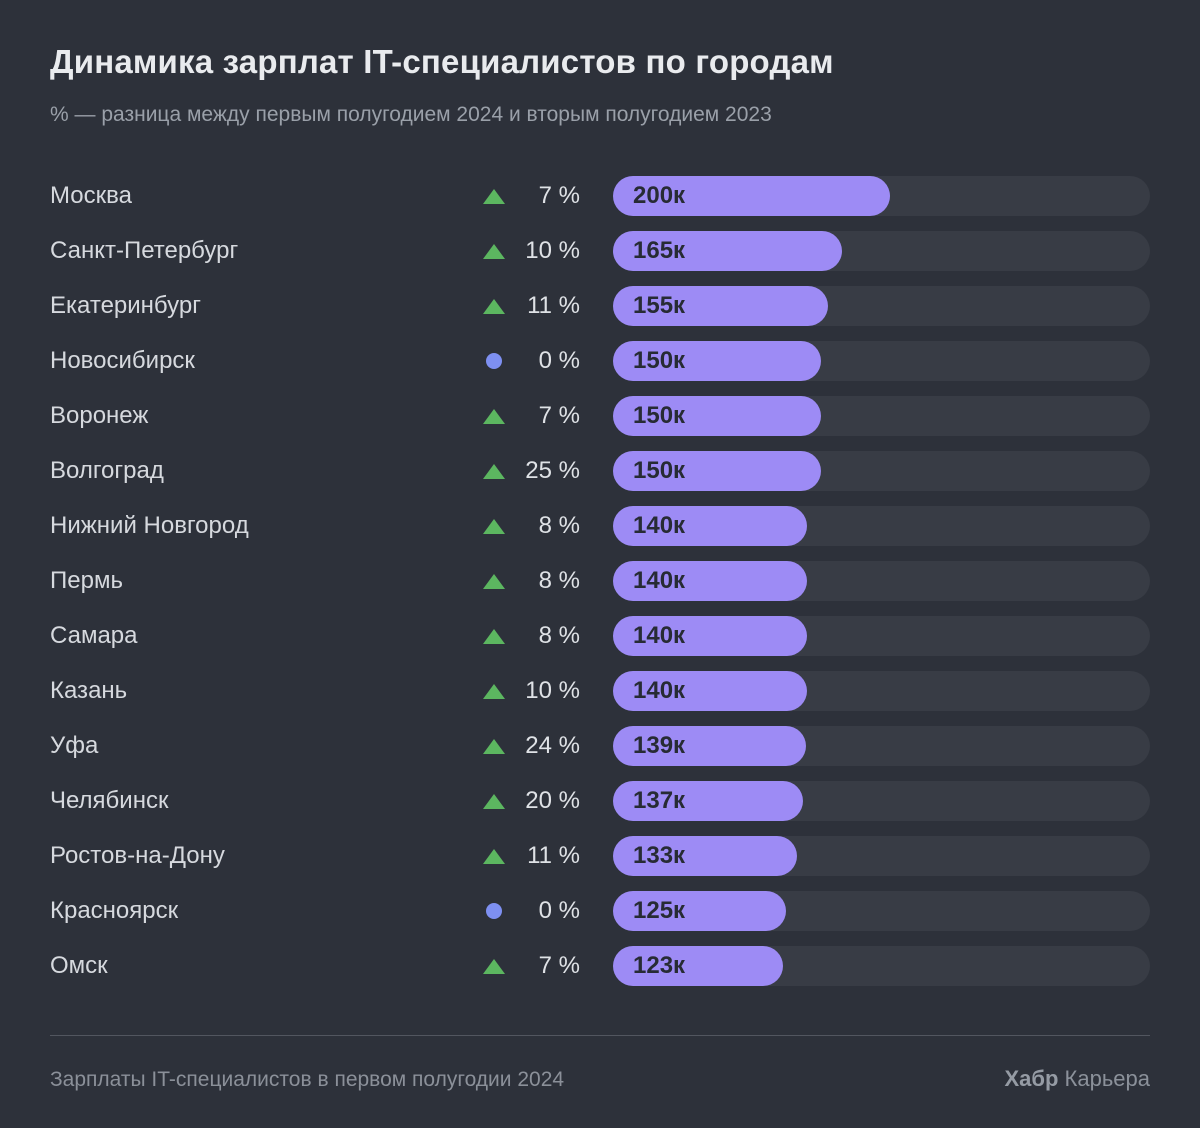 Image resolution: width=1200 pixels, height=1128 pixels. I want to click on chart-row: Москва 7 % 200к, so click(600, 196).